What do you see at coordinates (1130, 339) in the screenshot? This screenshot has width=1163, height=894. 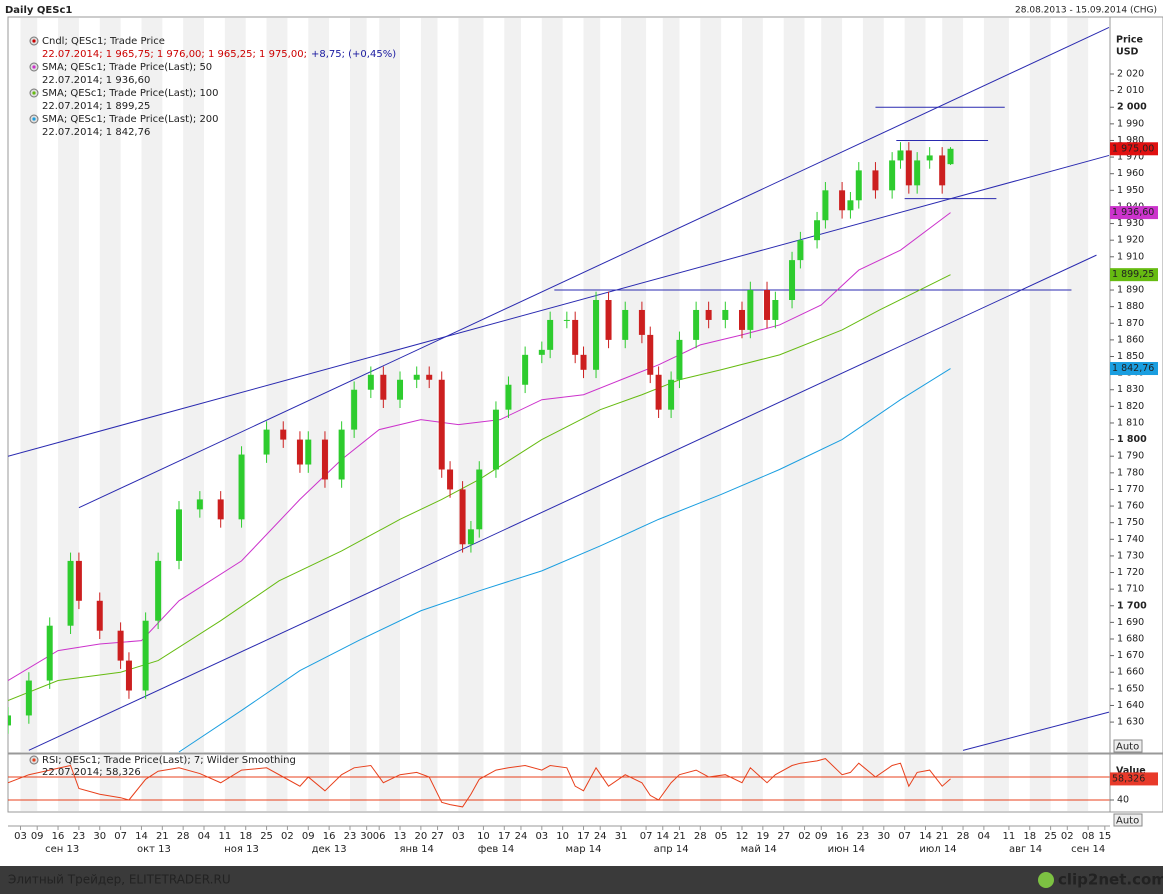 I see `y-tick-label: 1 860` at bounding box center [1130, 339].